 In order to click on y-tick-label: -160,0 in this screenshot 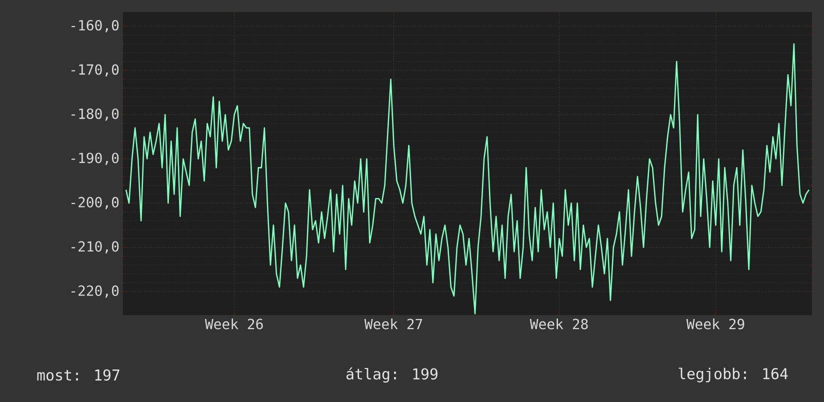, I will do `click(95, 26)`.